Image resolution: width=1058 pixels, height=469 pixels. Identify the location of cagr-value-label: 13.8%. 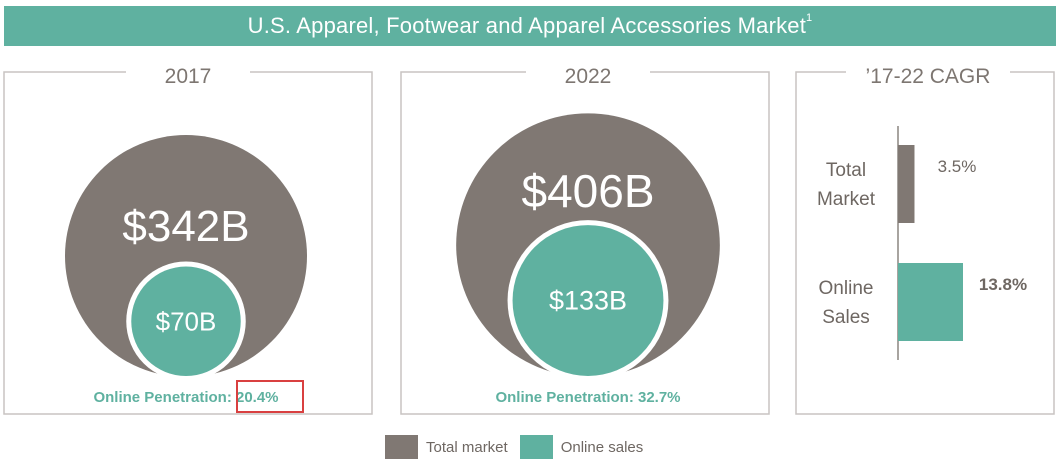
(1003, 284).